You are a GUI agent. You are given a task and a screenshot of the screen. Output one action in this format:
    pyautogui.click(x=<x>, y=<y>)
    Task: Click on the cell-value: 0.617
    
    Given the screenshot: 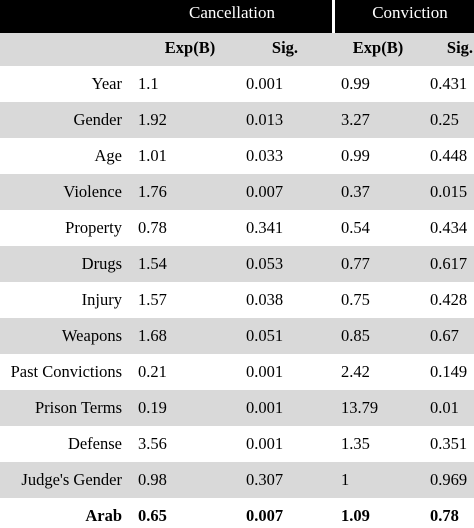 What is the action you would take?
    pyautogui.click(x=449, y=263)
    